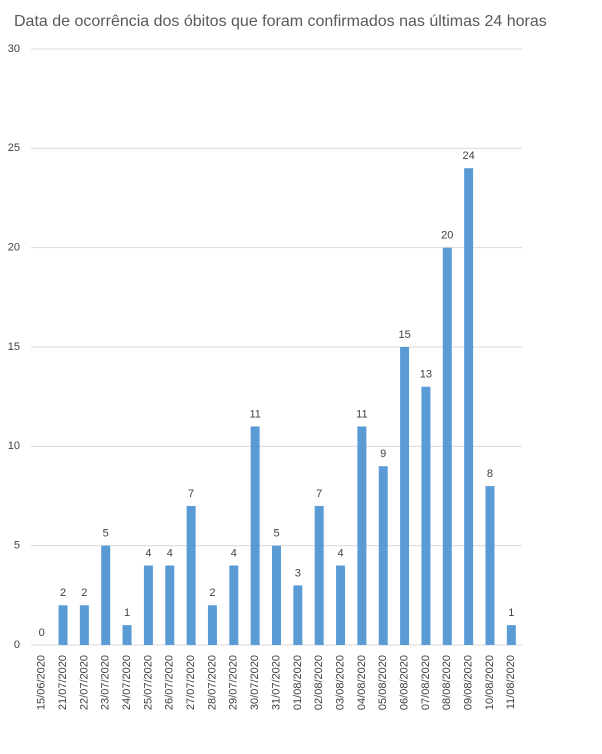 Image resolution: width=602 pixels, height=754 pixels. What do you see at coordinates (511, 682) in the screenshot?
I see `x-tick-label: 11/08/2020` at bounding box center [511, 682].